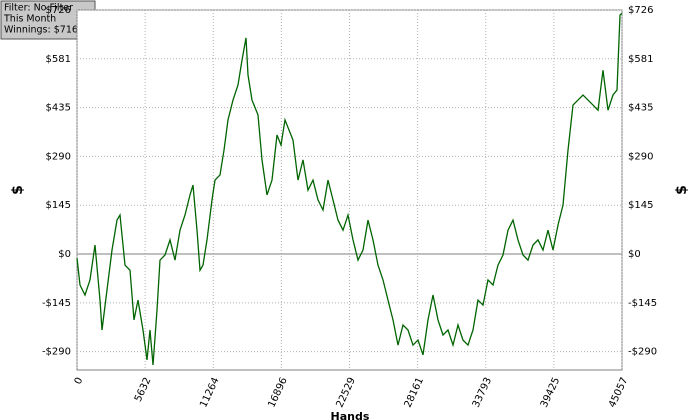 The height and width of the screenshot is (420, 700). What do you see at coordinates (640, 156) in the screenshot?
I see `y-tick-label-right: $290` at bounding box center [640, 156].